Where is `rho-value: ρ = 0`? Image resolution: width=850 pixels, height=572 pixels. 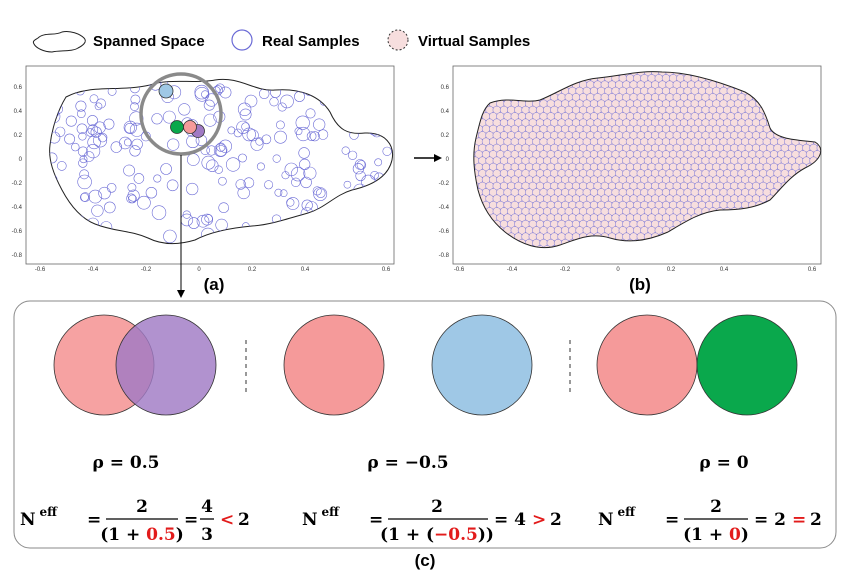 rho-value: ρ = 0 is located at coordinates (723, 463).